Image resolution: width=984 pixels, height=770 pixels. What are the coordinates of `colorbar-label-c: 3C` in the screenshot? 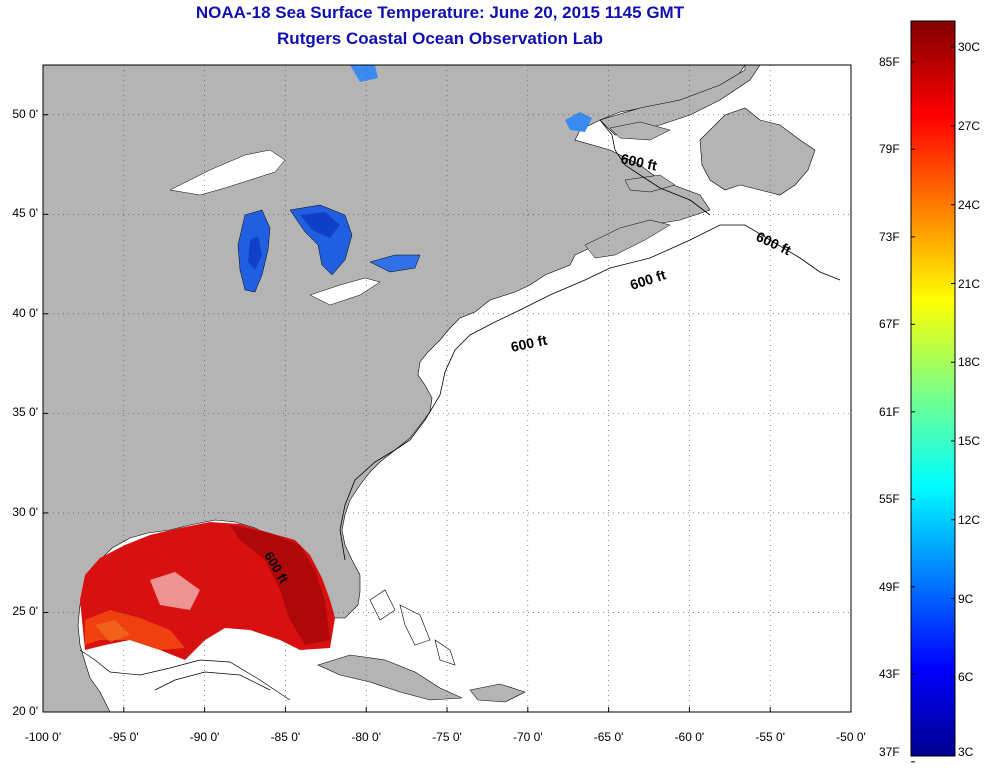 It's located at (966, 752).